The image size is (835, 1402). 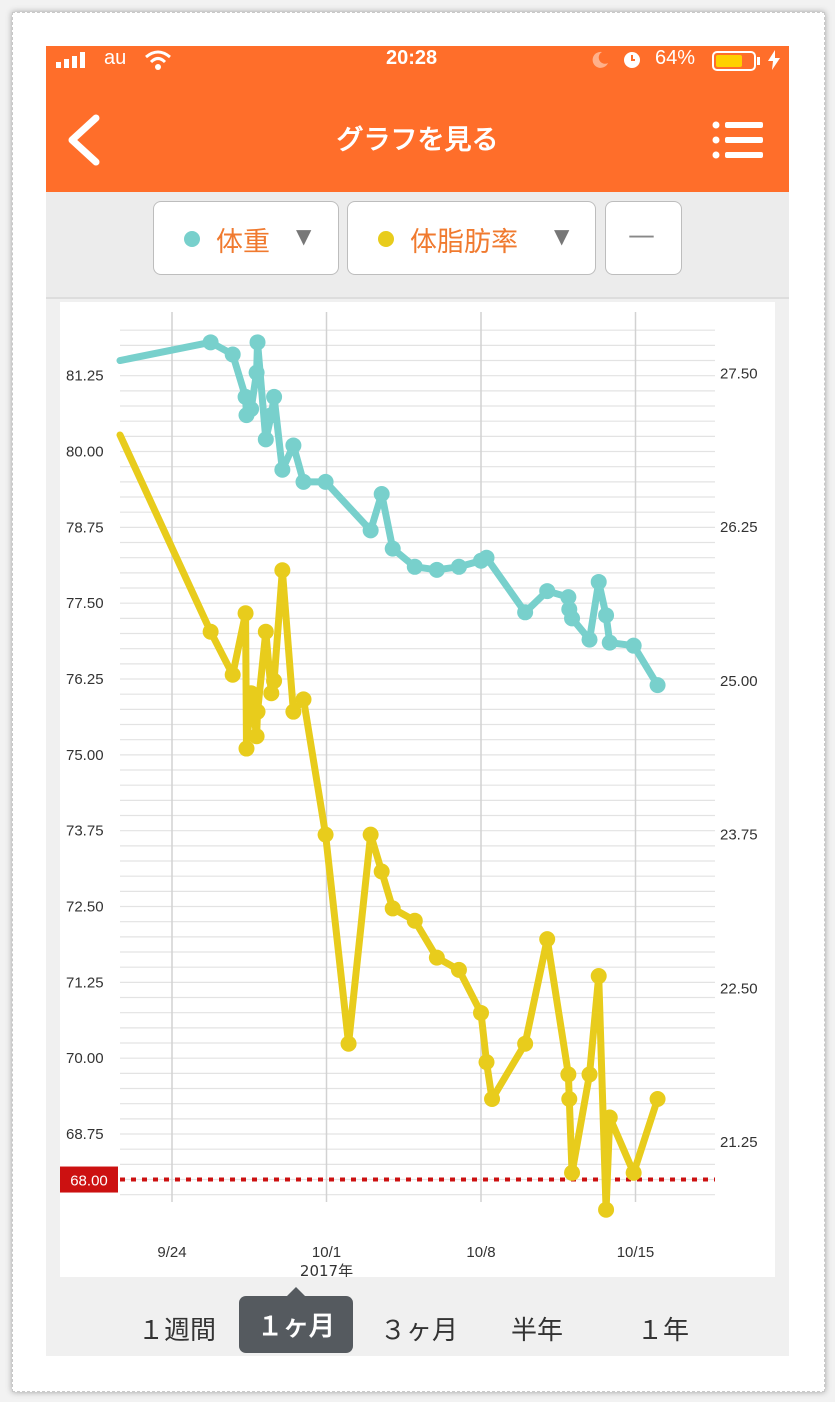 What do you see at coordinates (296, 1292) in the screenshot?
I see `active-period-pointer` at bounding box center [296, 1292].